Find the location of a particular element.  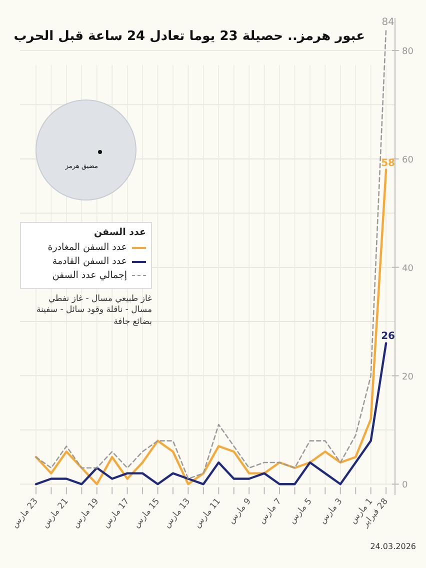

text: 24.03.2026 is located at coordinates (393, 546).